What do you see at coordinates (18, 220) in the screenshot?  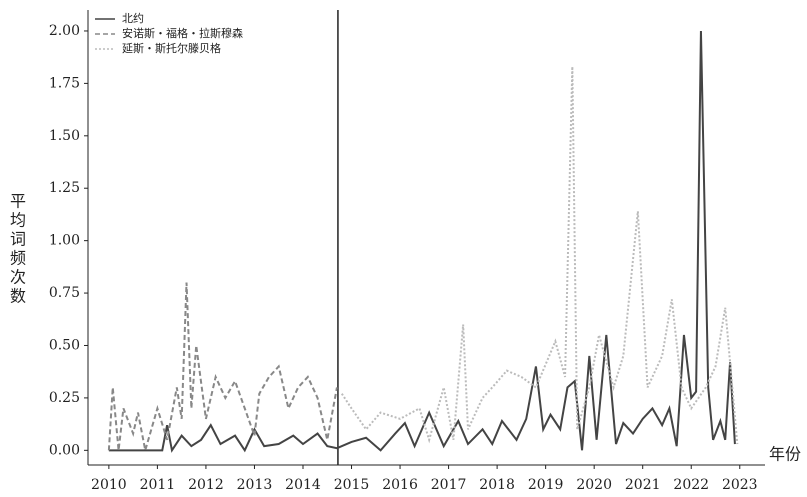 I see `y-axis-label: 均` at bounding box center [18, 220].